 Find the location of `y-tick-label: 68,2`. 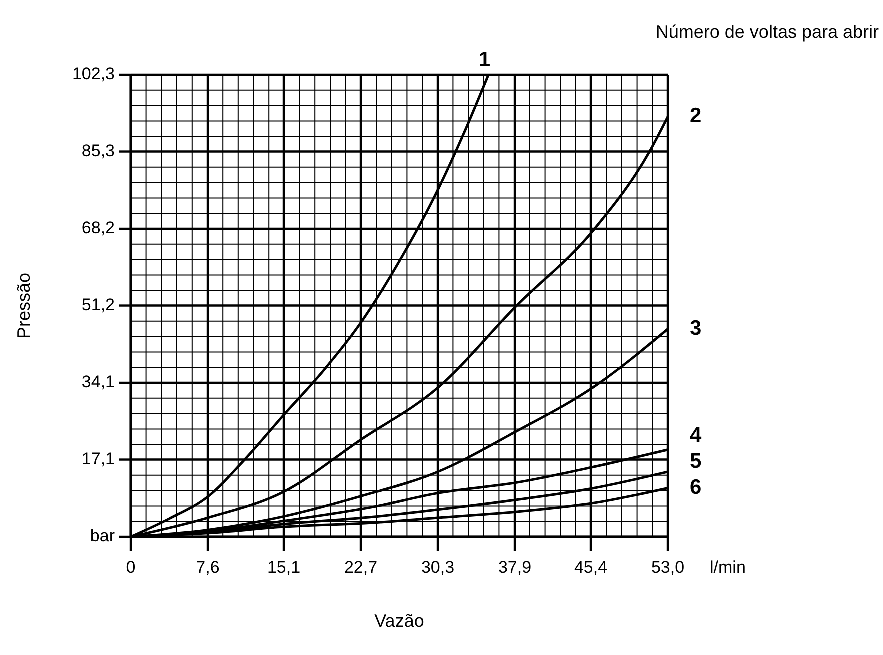

y-tick-label: 68,2 is located at coordinates (98, 228).